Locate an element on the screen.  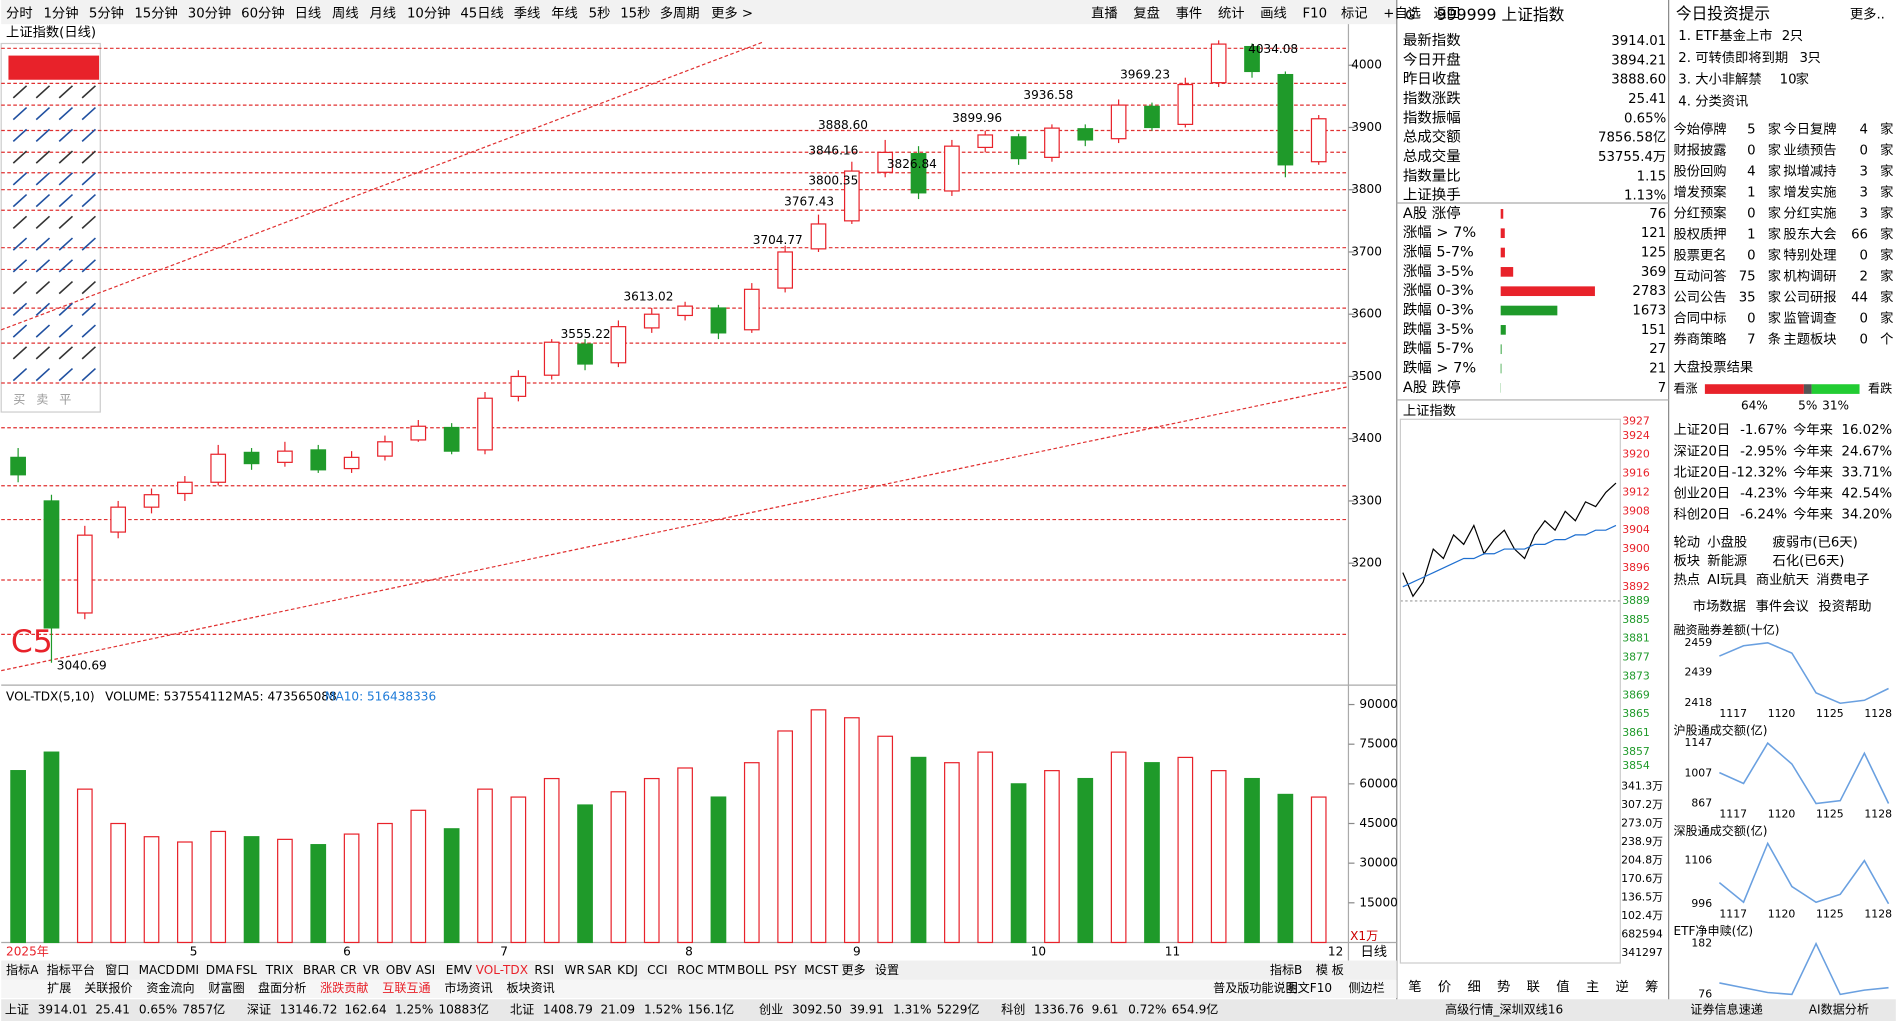
market-tab: 投资帮助 is located at coordinates (1844, 607).